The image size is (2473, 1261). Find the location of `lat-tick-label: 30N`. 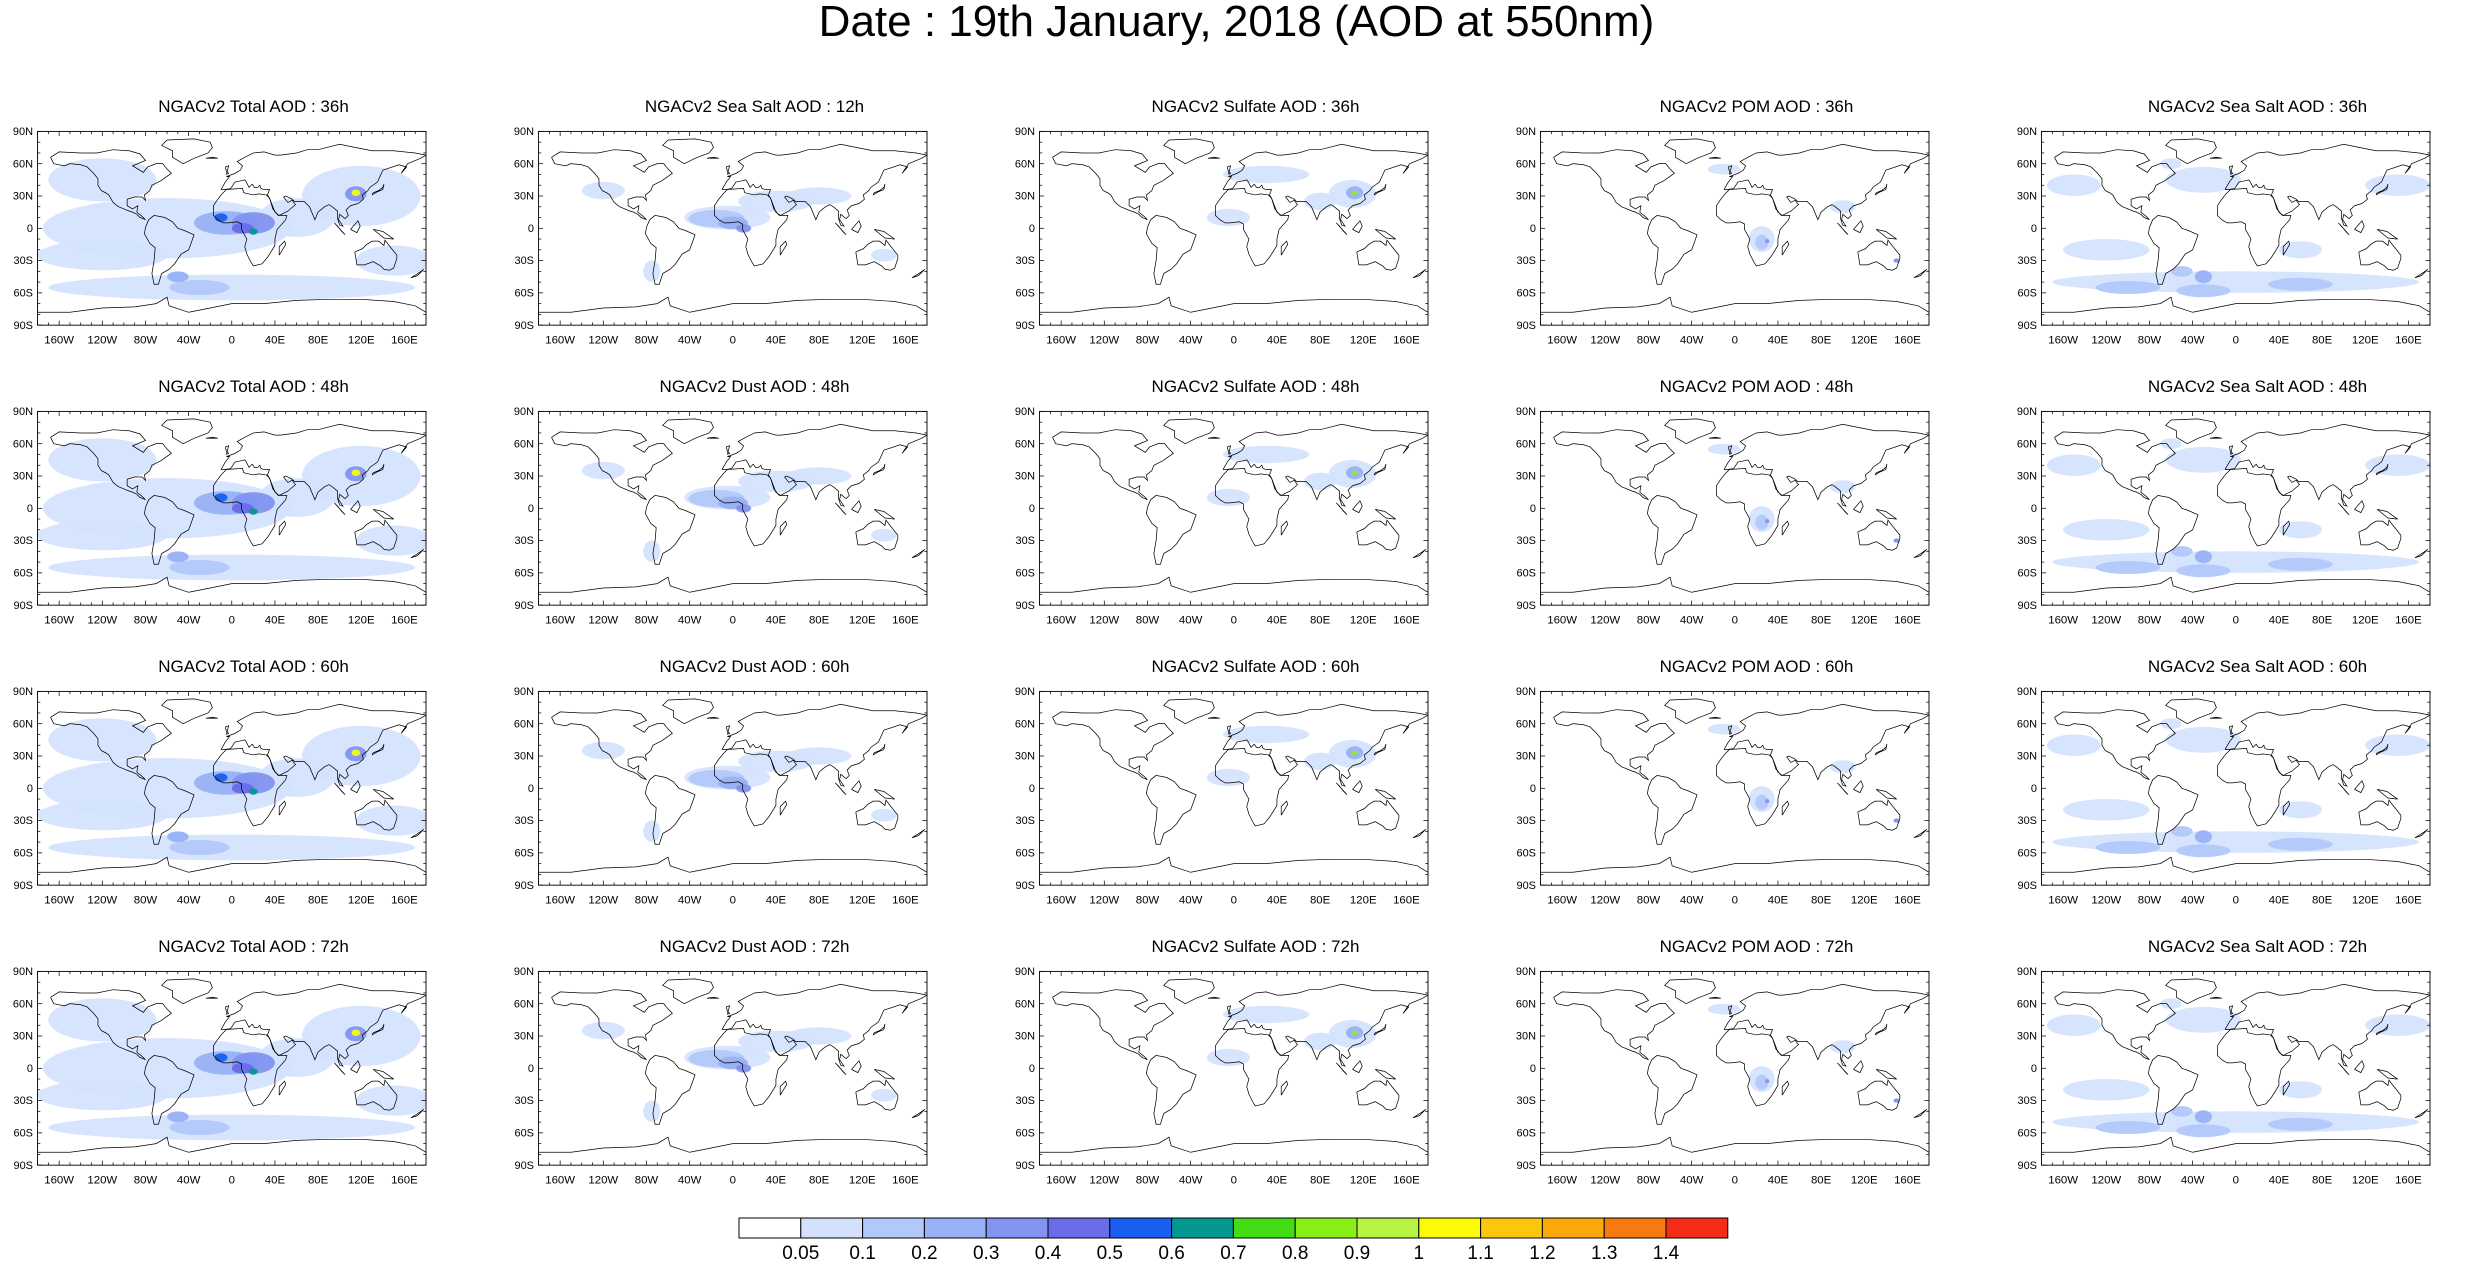

lat-tick-label: 30N is located at coordinates (23, 477).